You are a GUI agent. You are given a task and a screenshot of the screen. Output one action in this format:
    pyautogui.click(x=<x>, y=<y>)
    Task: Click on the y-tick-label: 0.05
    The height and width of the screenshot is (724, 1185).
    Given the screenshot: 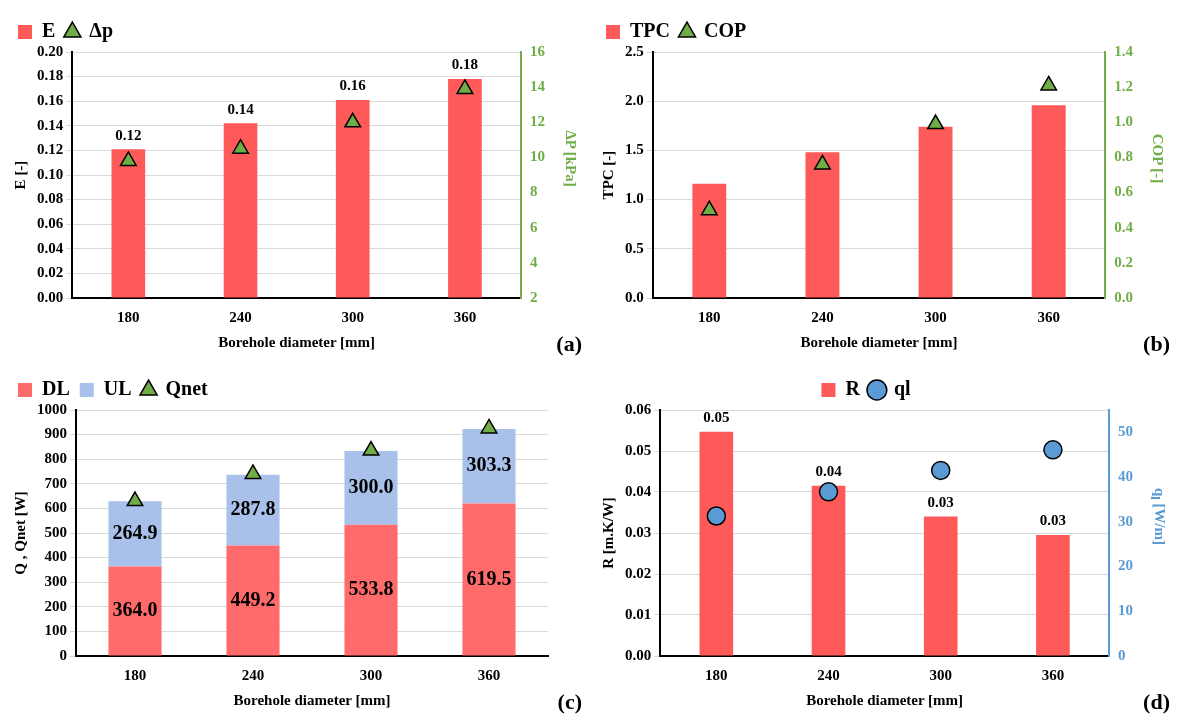 What is the action you would take?
    pyautogui.click(x=638, y=449)
    